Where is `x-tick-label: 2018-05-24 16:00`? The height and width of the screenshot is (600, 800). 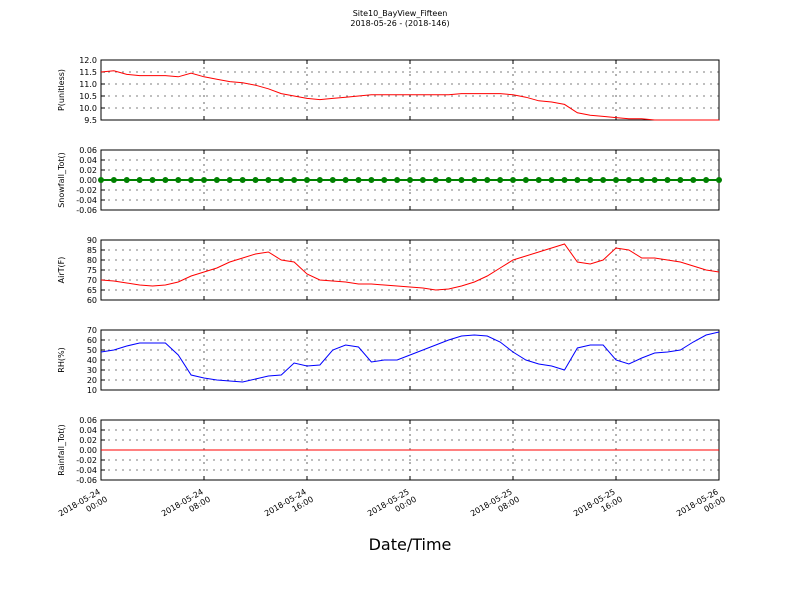 x-tick-label: 2018-05-24 16:00 is located at coordinates (289, 506).